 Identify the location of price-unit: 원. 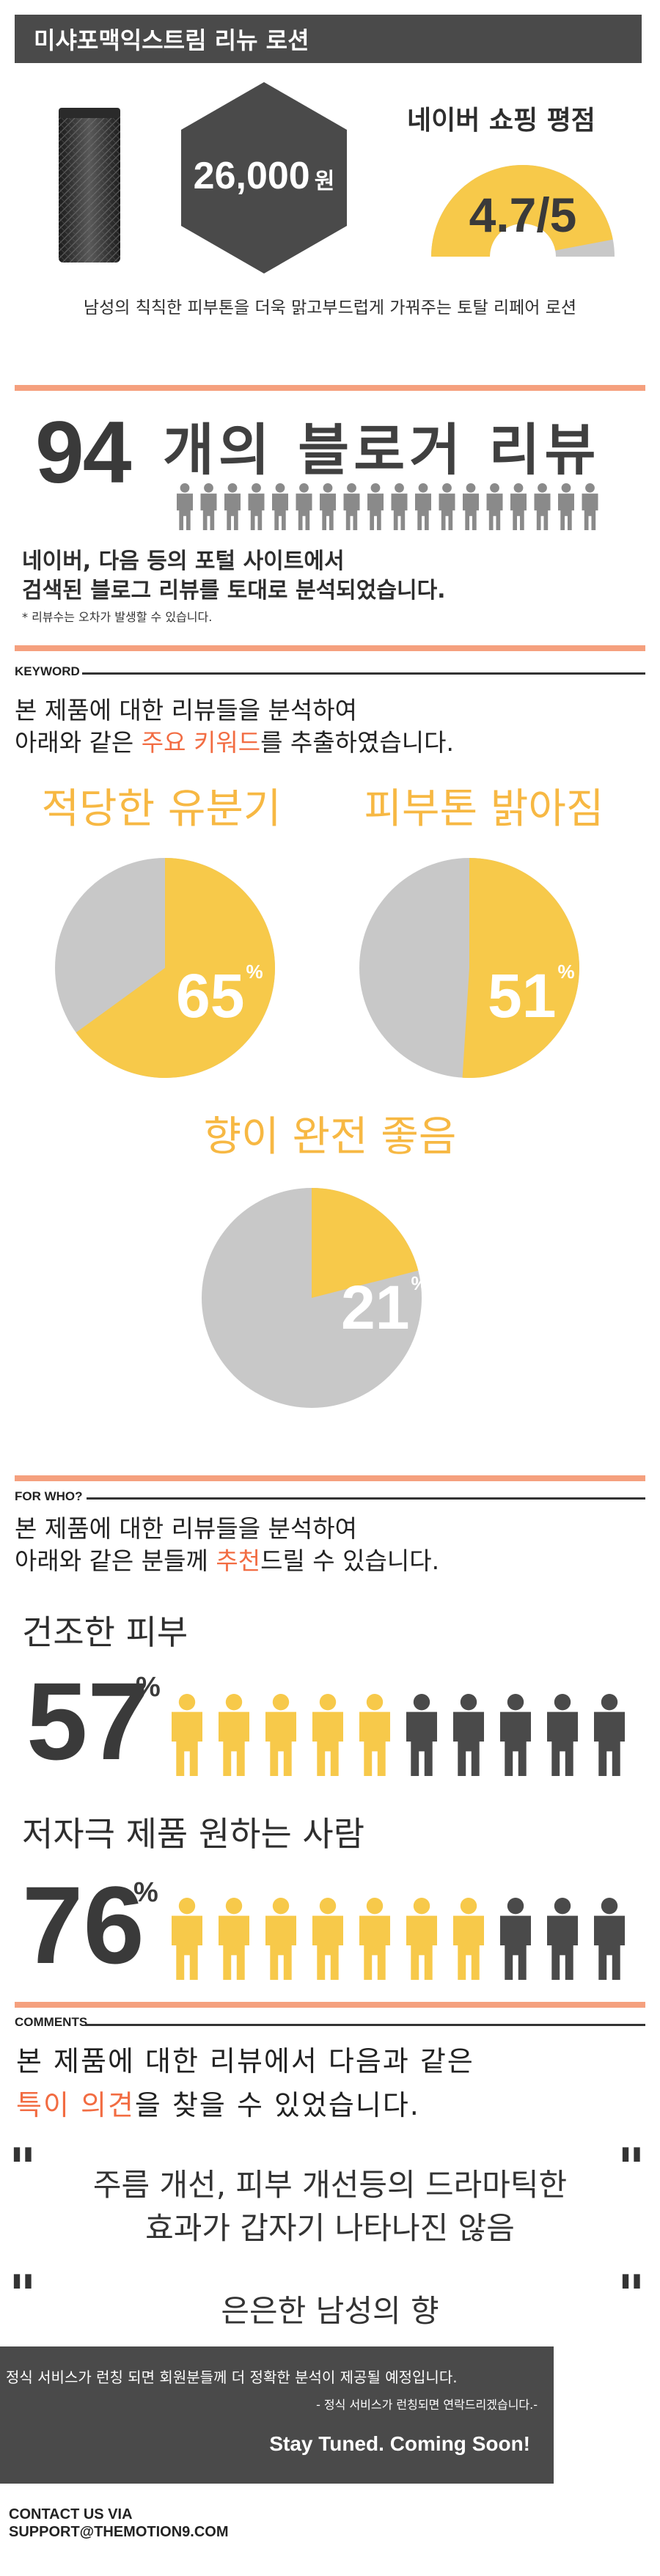
(324, 182).